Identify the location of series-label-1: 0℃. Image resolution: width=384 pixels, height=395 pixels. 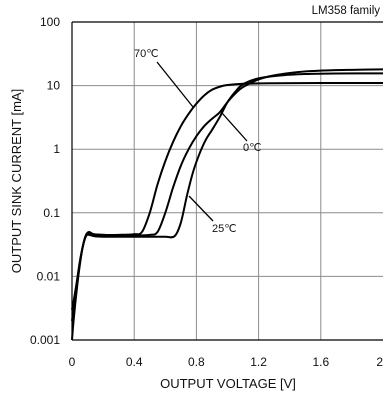
(252, 148).